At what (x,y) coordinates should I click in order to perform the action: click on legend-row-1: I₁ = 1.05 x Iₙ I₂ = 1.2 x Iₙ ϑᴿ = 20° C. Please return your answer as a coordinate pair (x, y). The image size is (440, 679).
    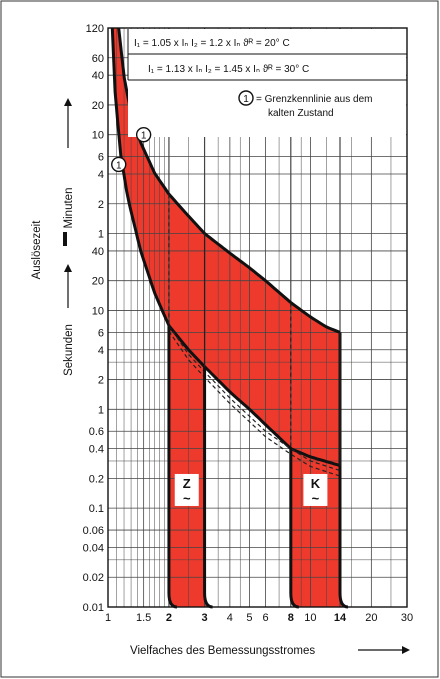
    Looking at the image, I should click on (212, 43).